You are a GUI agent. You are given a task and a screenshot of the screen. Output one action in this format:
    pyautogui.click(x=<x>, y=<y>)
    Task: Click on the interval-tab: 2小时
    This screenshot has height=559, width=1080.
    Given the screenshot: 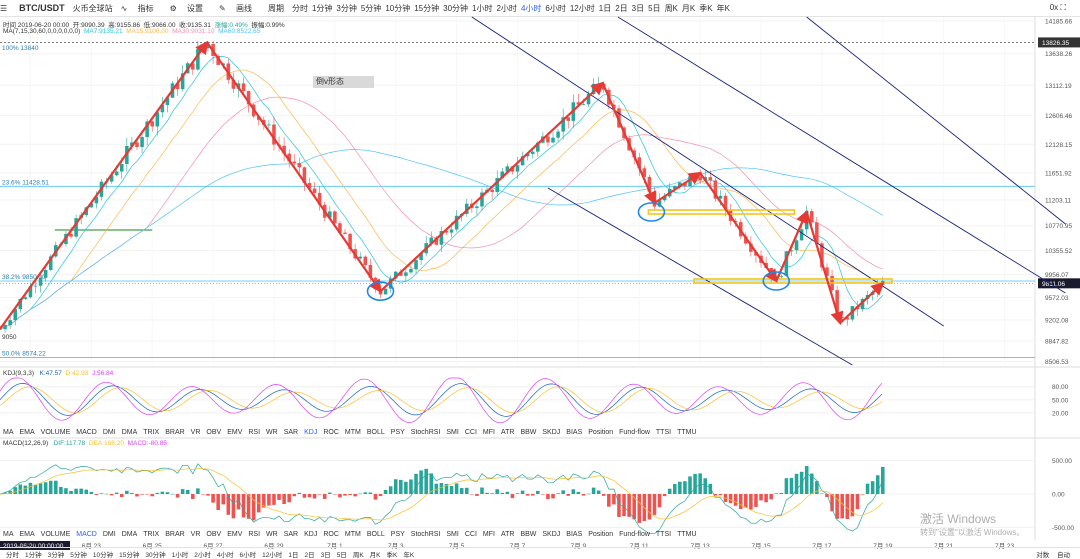 What is the action you would take?
    pyautogui.click(x=506, y=8)
    